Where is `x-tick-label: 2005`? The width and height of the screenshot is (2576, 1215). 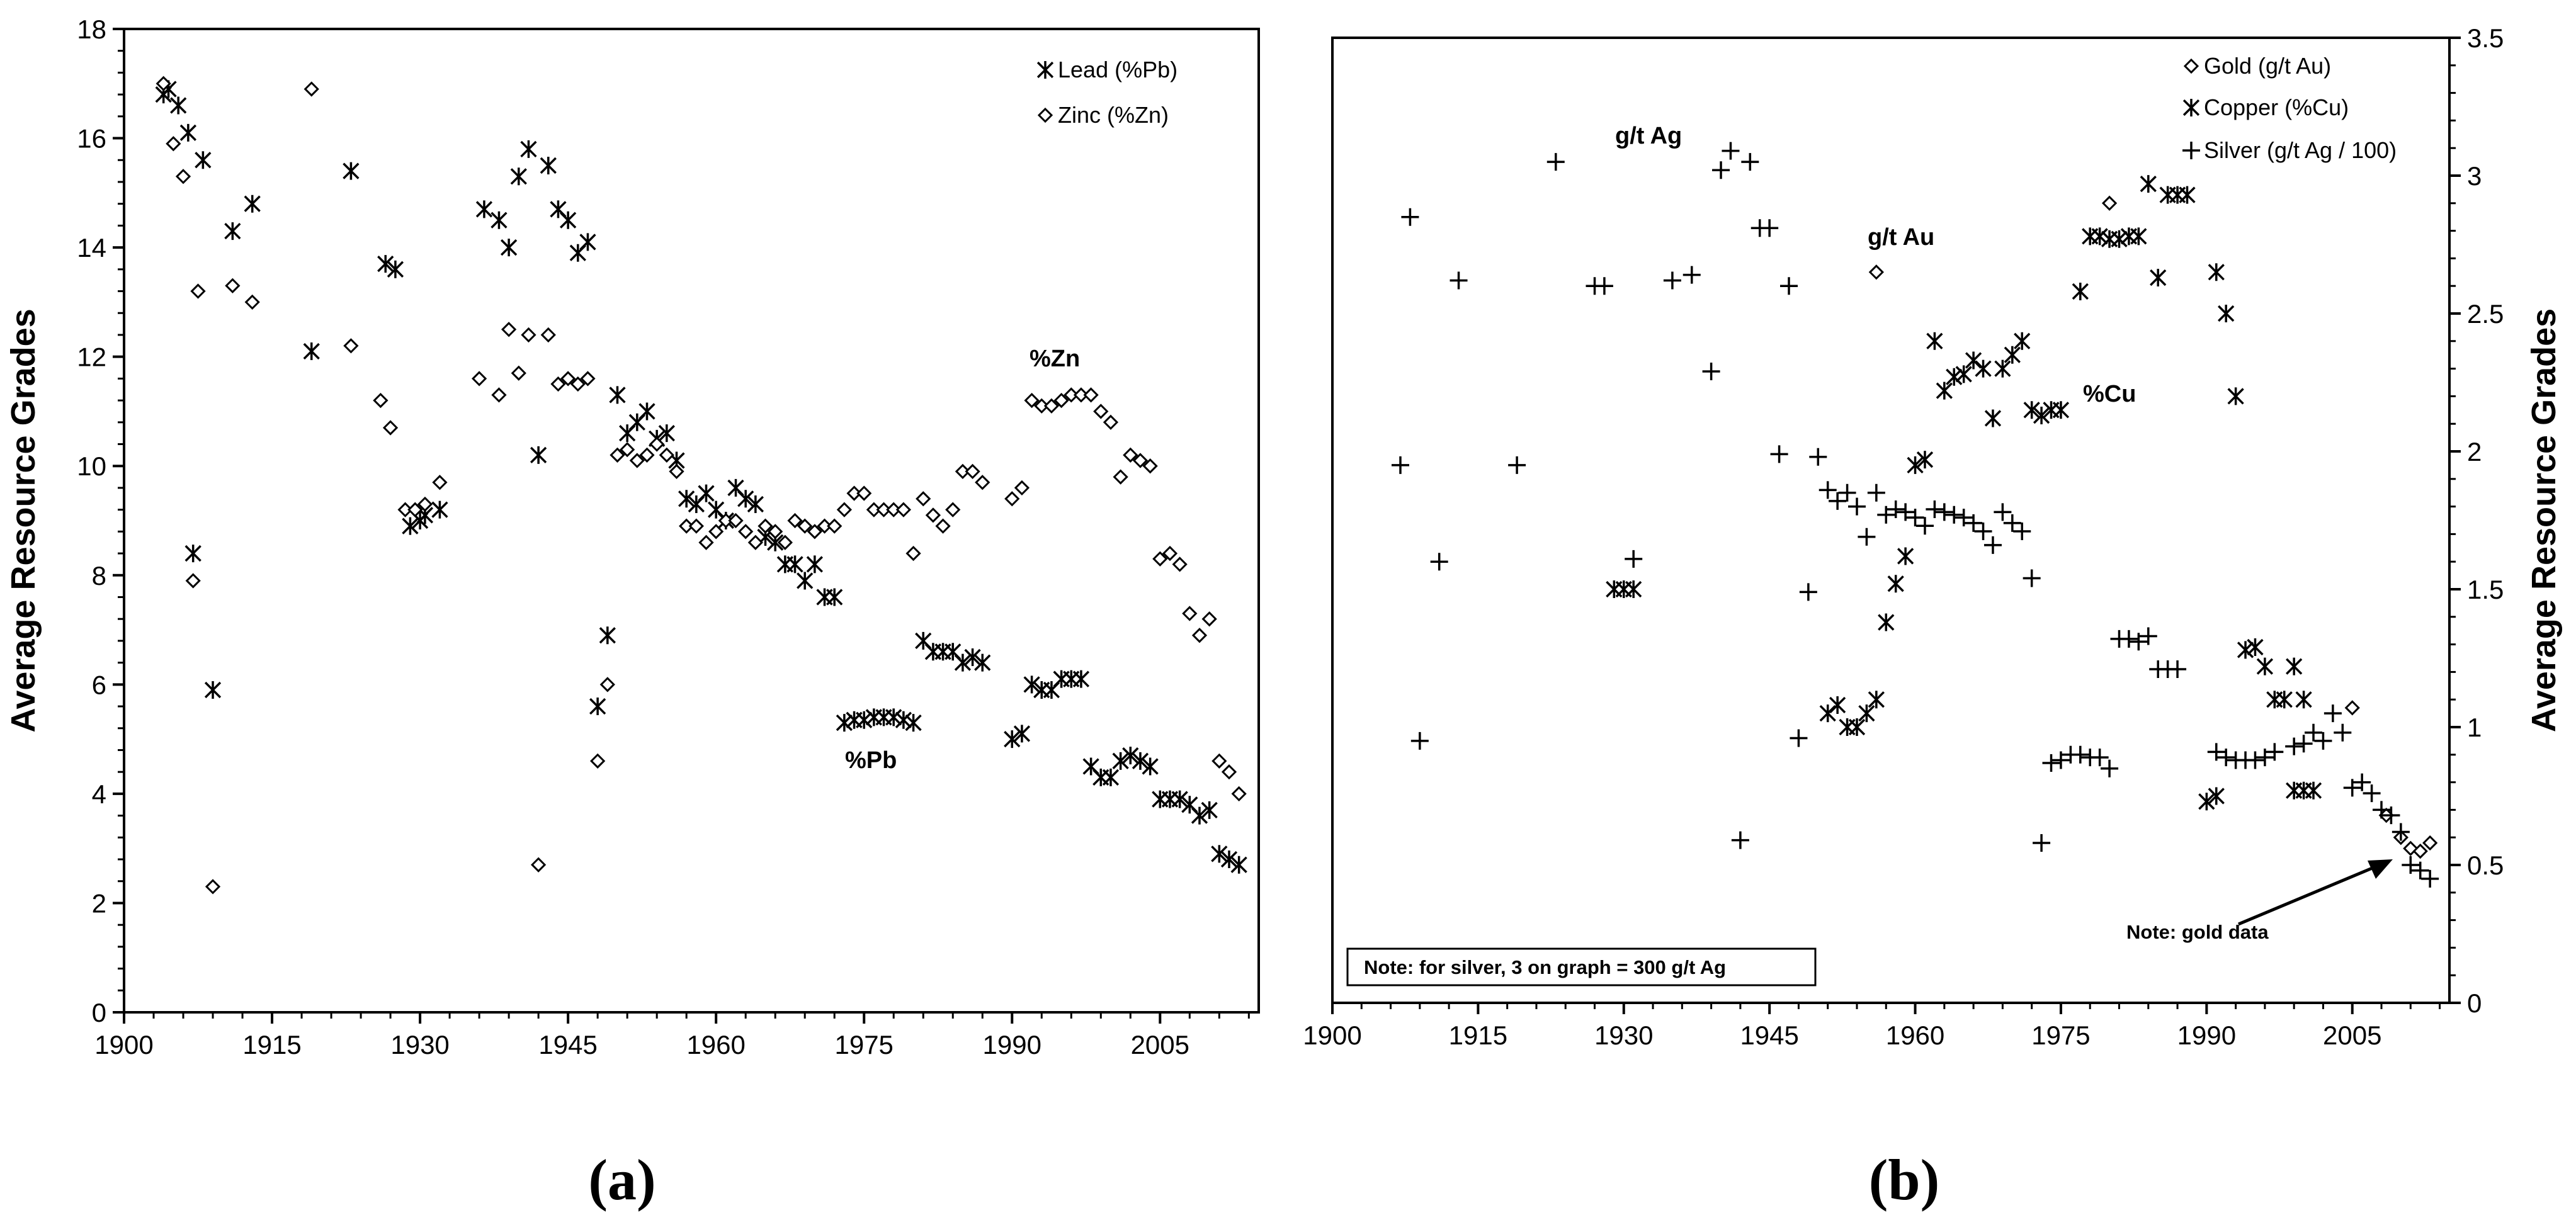
x-tick-label: 2005 is located at coordinates (2352, 1035).